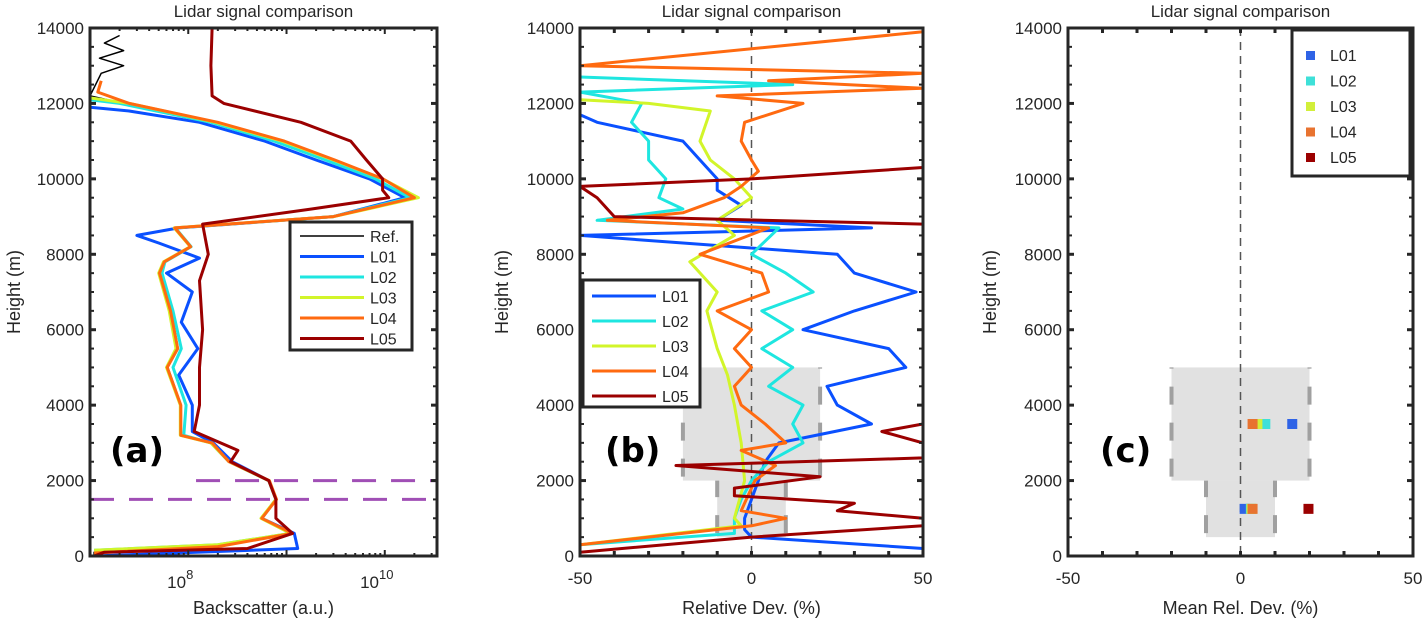  Describe the element at coordinates (349, 237) in the screenshot. I see `legend-item-ref: Ref.` at that location.